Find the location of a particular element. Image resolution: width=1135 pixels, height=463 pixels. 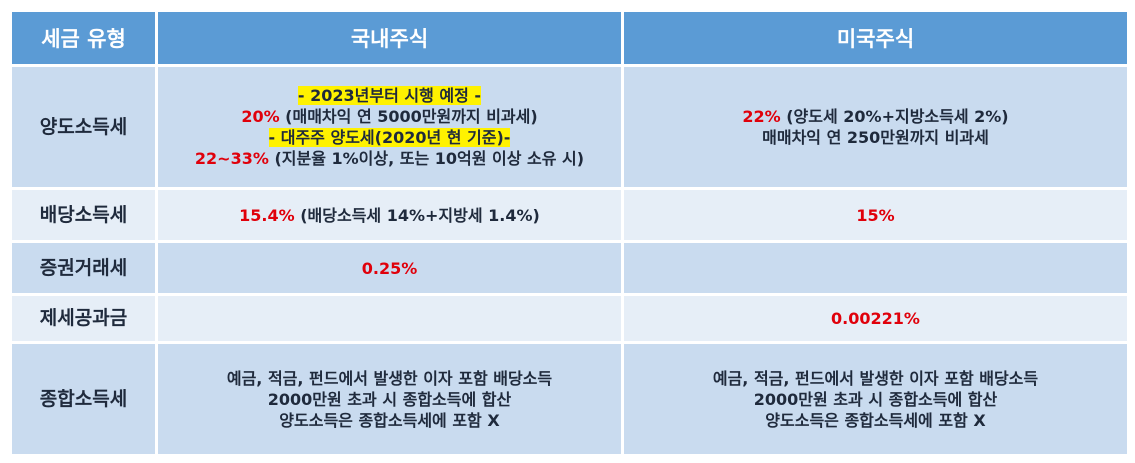

text-capital-gains-exemption: (매매차익 연 5000만원까지 비과세) is located at coordinates (408, 116).